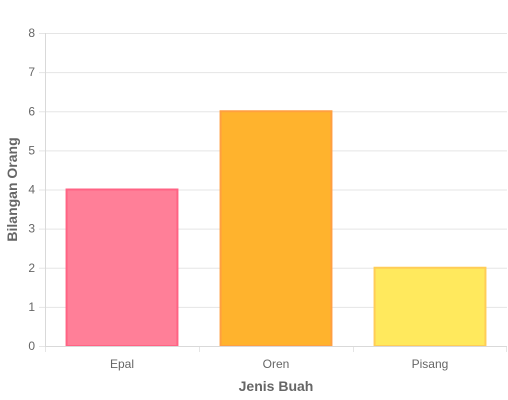  What do you see at coordinates (31, 346) in the screenshot?
I see `y-tick-label: 0` at bounding box center [31, 346].